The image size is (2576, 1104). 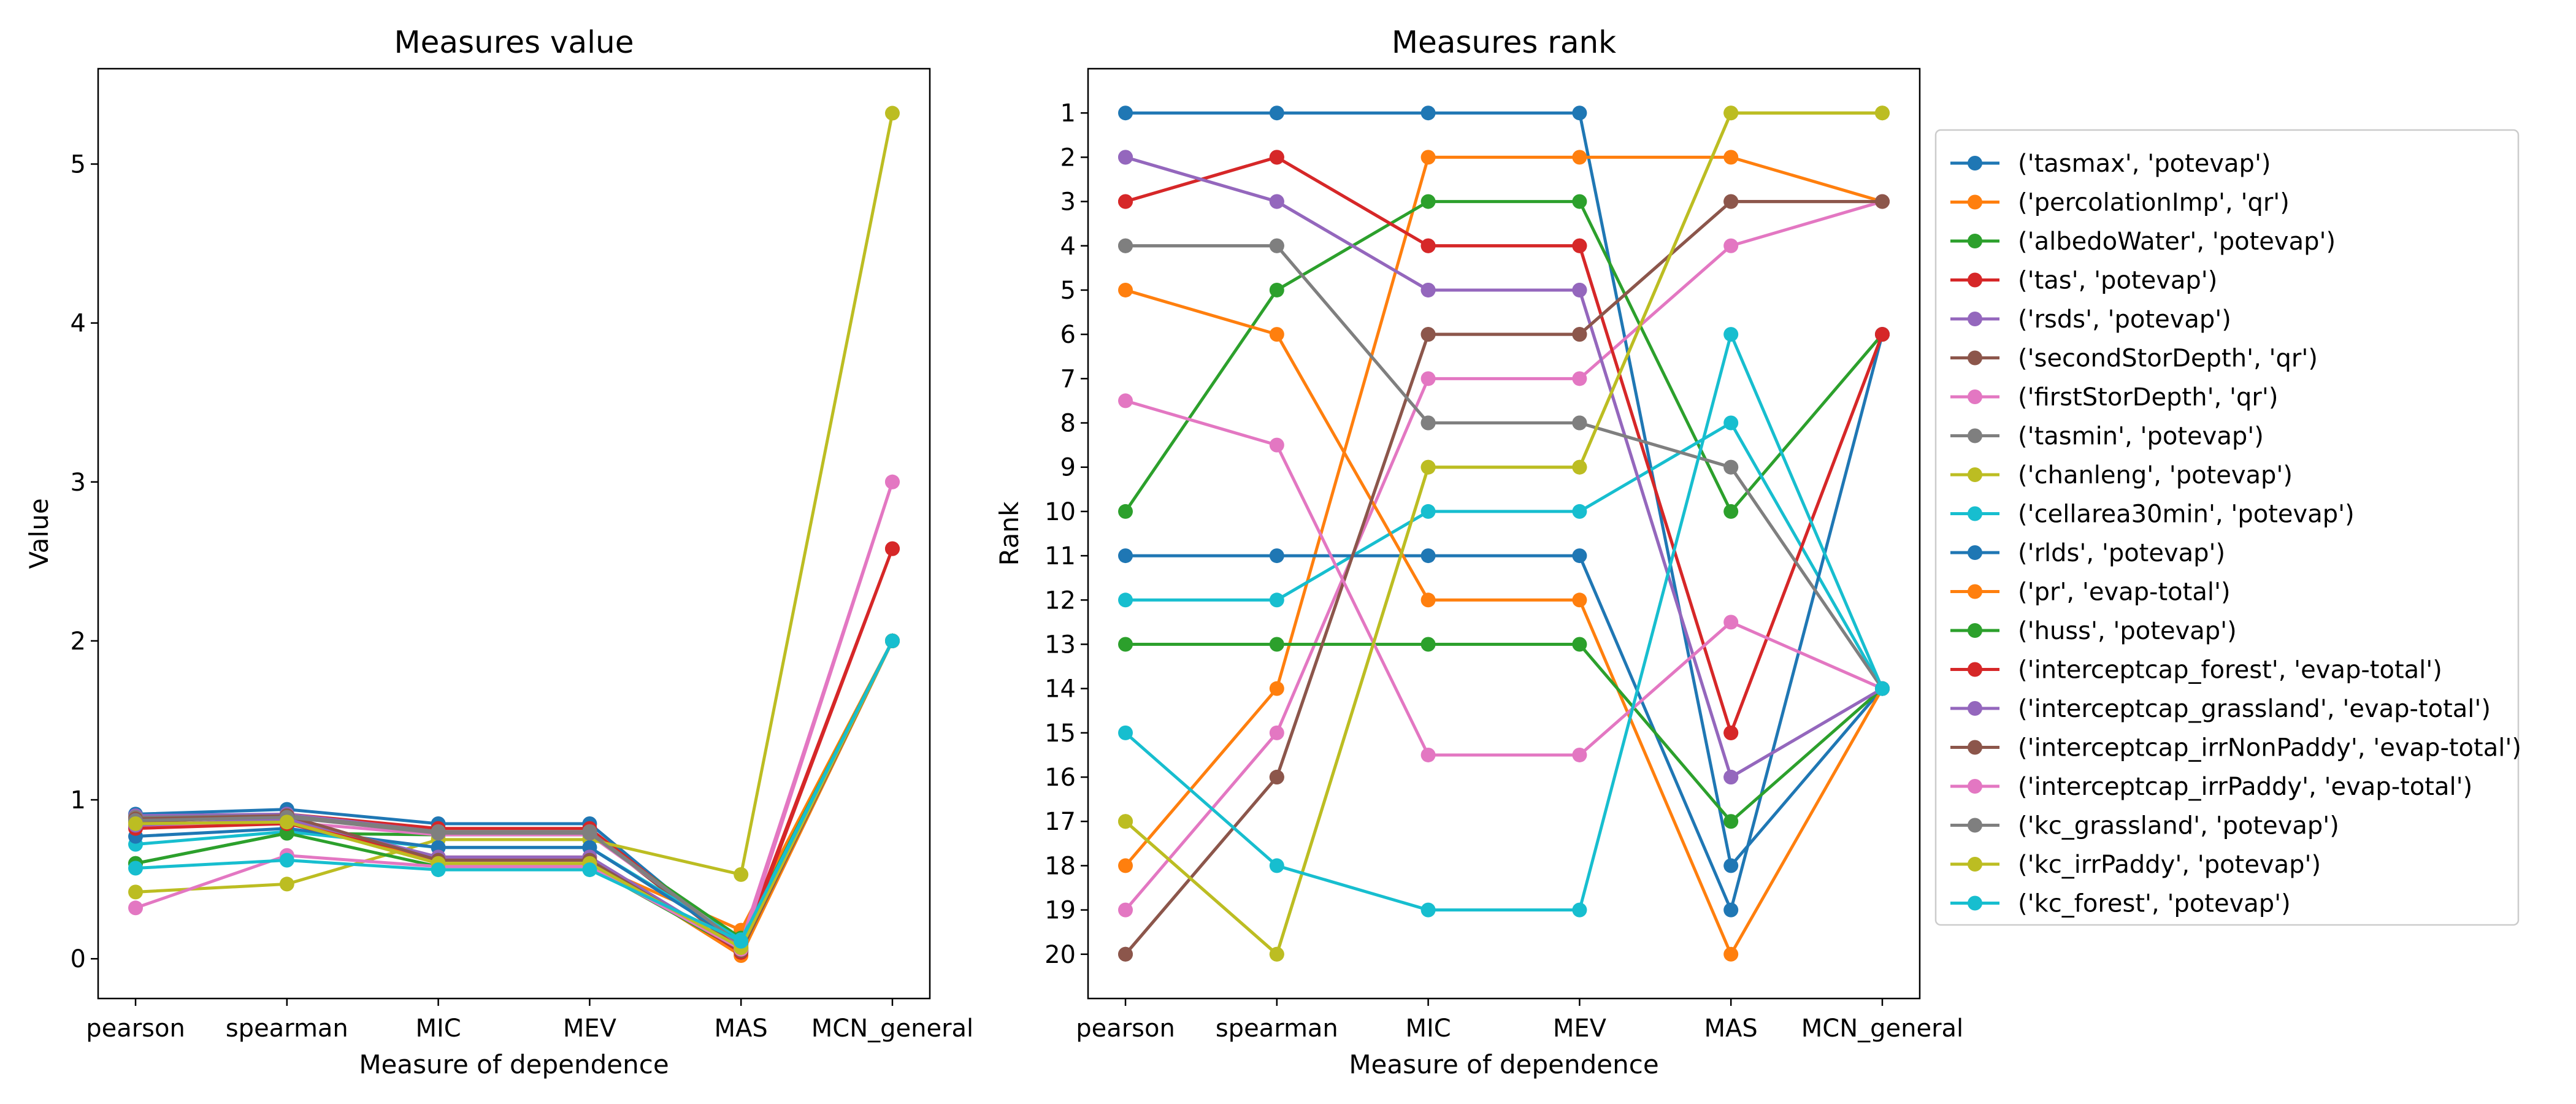 I want to click on rank-y-axis-label: Rank, so click(x=1009, y=533).